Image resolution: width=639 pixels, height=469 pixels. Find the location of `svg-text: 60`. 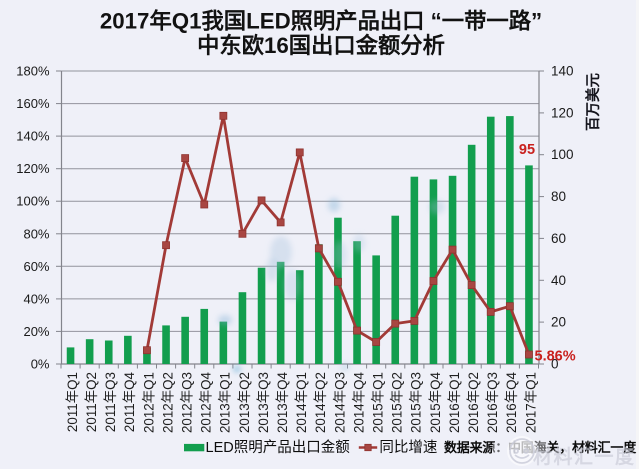

svg-text: 60 is located at coordinates (558, 238).